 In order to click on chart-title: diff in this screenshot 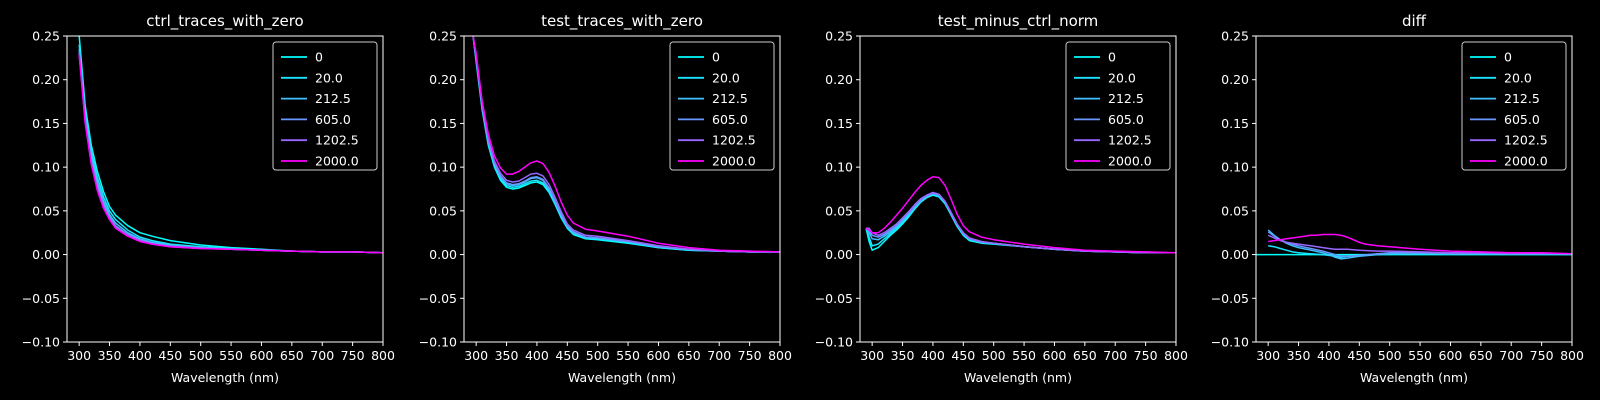, I will do `click(1414, 21)`.